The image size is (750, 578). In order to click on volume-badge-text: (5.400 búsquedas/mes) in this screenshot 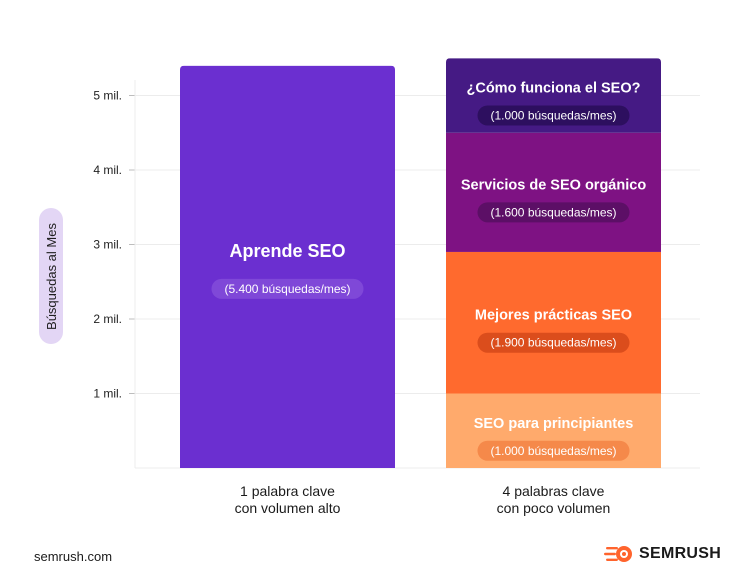, I will do `click(287, 289)`.